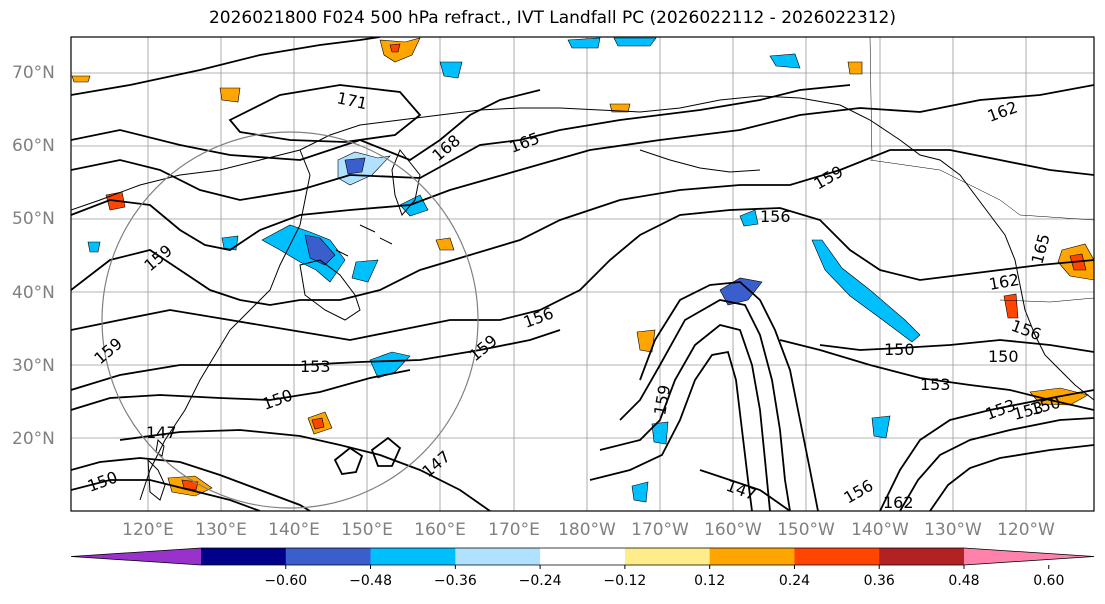  What do you see at coordinates (1026, 530) in the screenshot?
I see `lon-label: 120°W` at bounding box center [1026, 530].